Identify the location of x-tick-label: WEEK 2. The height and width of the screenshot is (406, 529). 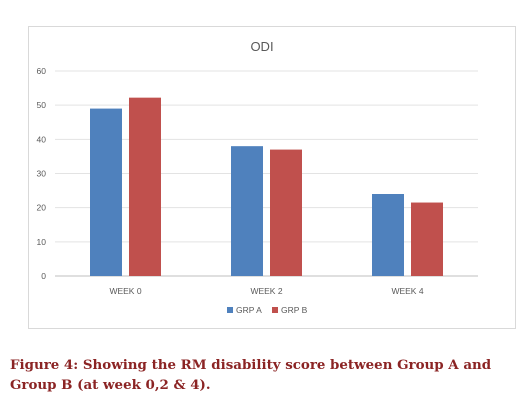
(266, 291).